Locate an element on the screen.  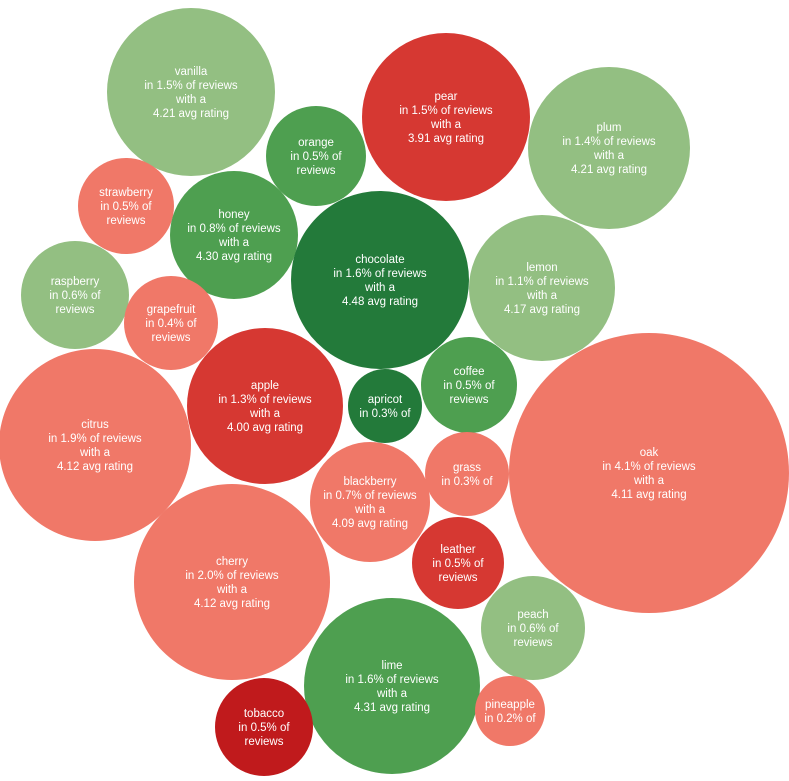
bubble-circle-cherry is located at coordinates (232, 582).